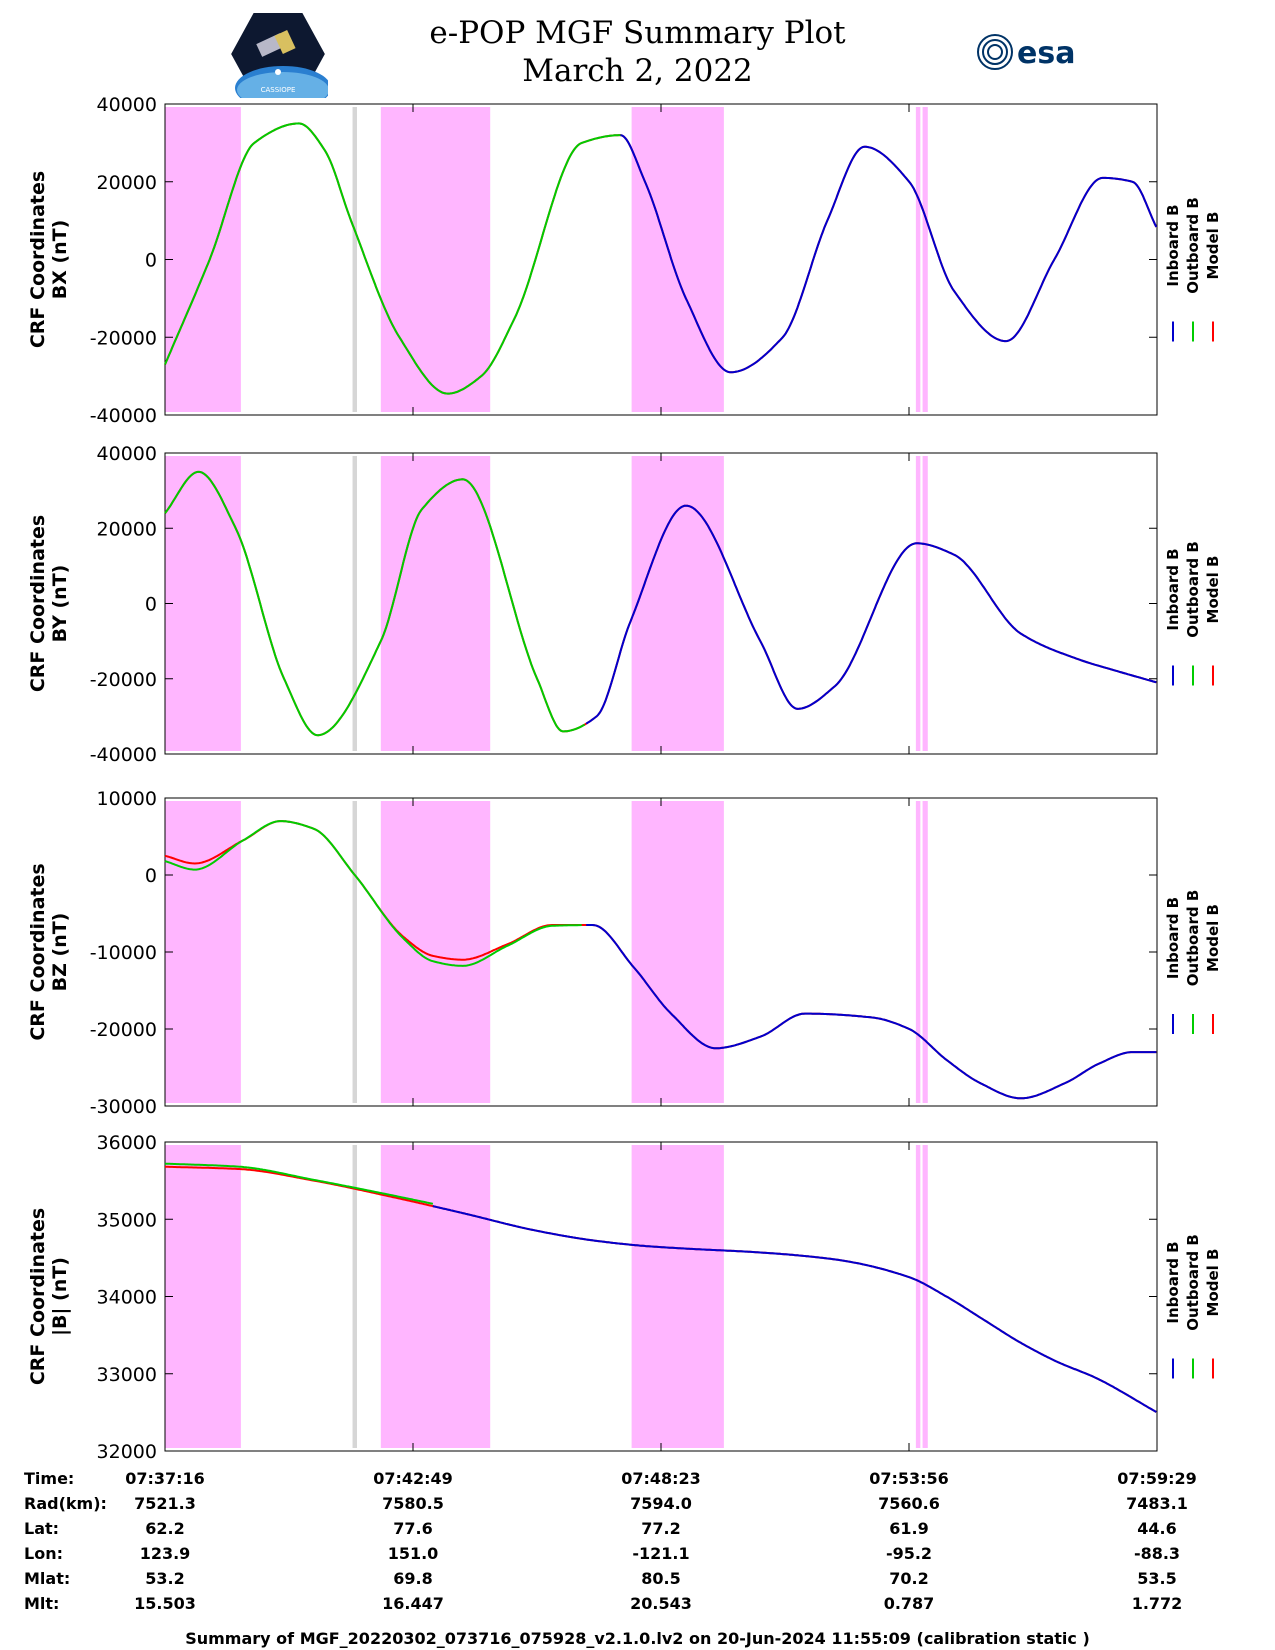  What do you see at coordinates (123, 755) in the screenshot?
I see `y-tick-label: -40000` at bounding box center [123, 755].